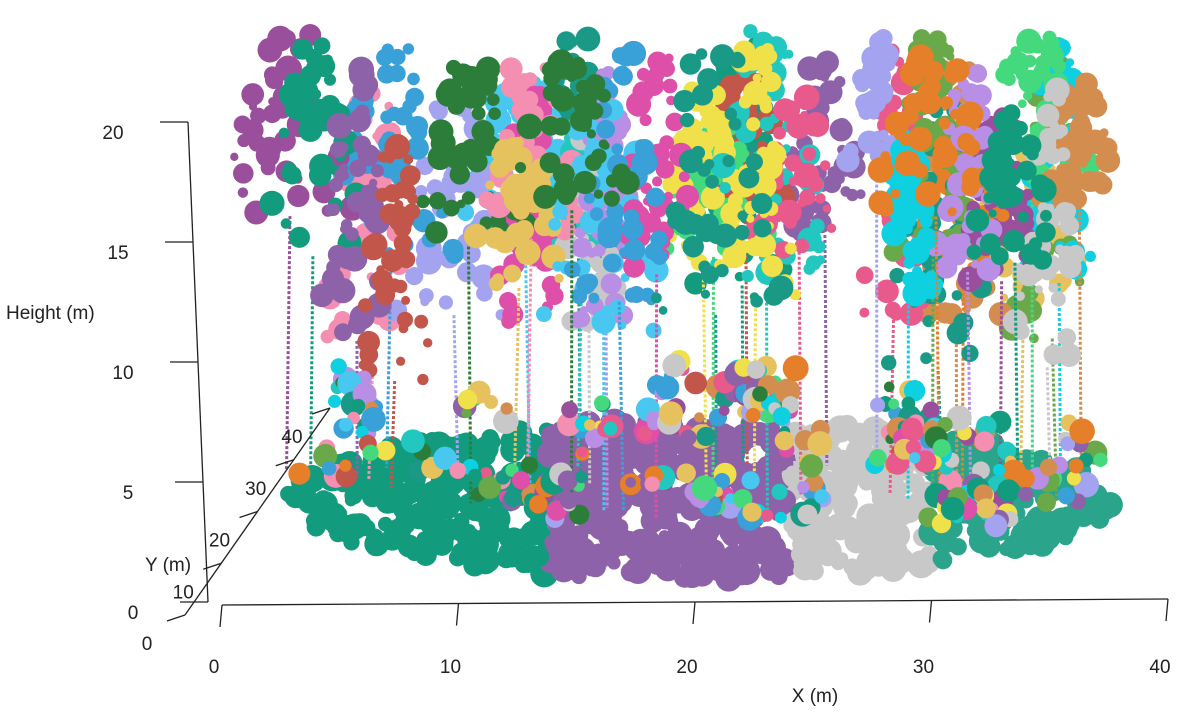 The image size is (1200, 721). I want to click on y-tick-label: 40, so click(291, 437).